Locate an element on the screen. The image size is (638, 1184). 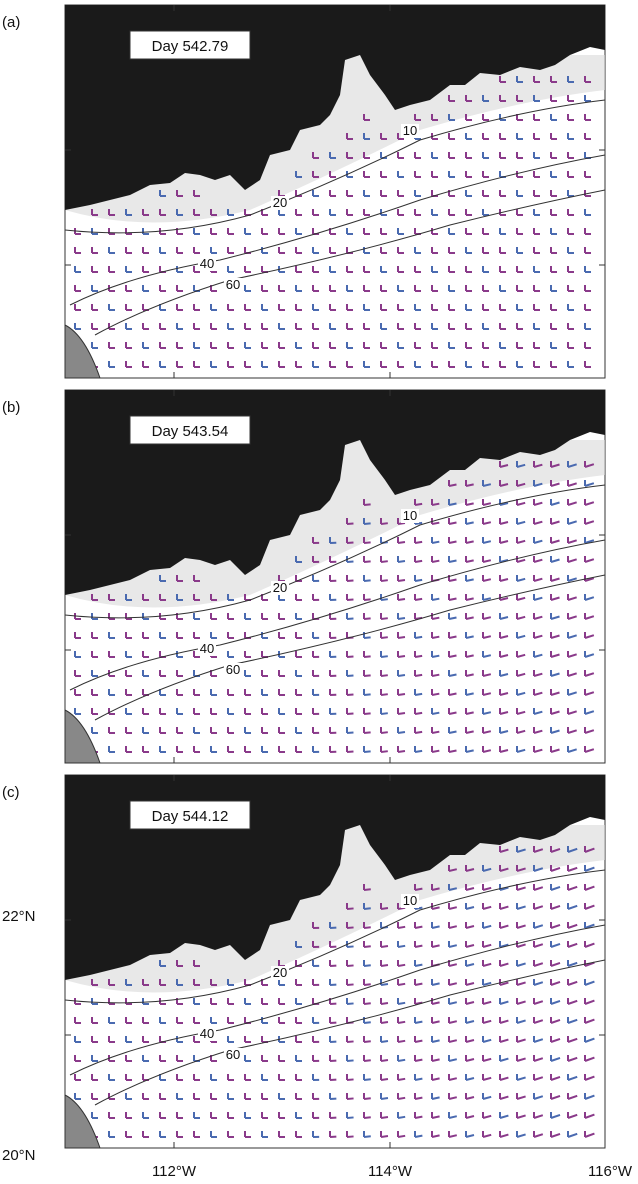
day-box is located at coordinates (190, 45).